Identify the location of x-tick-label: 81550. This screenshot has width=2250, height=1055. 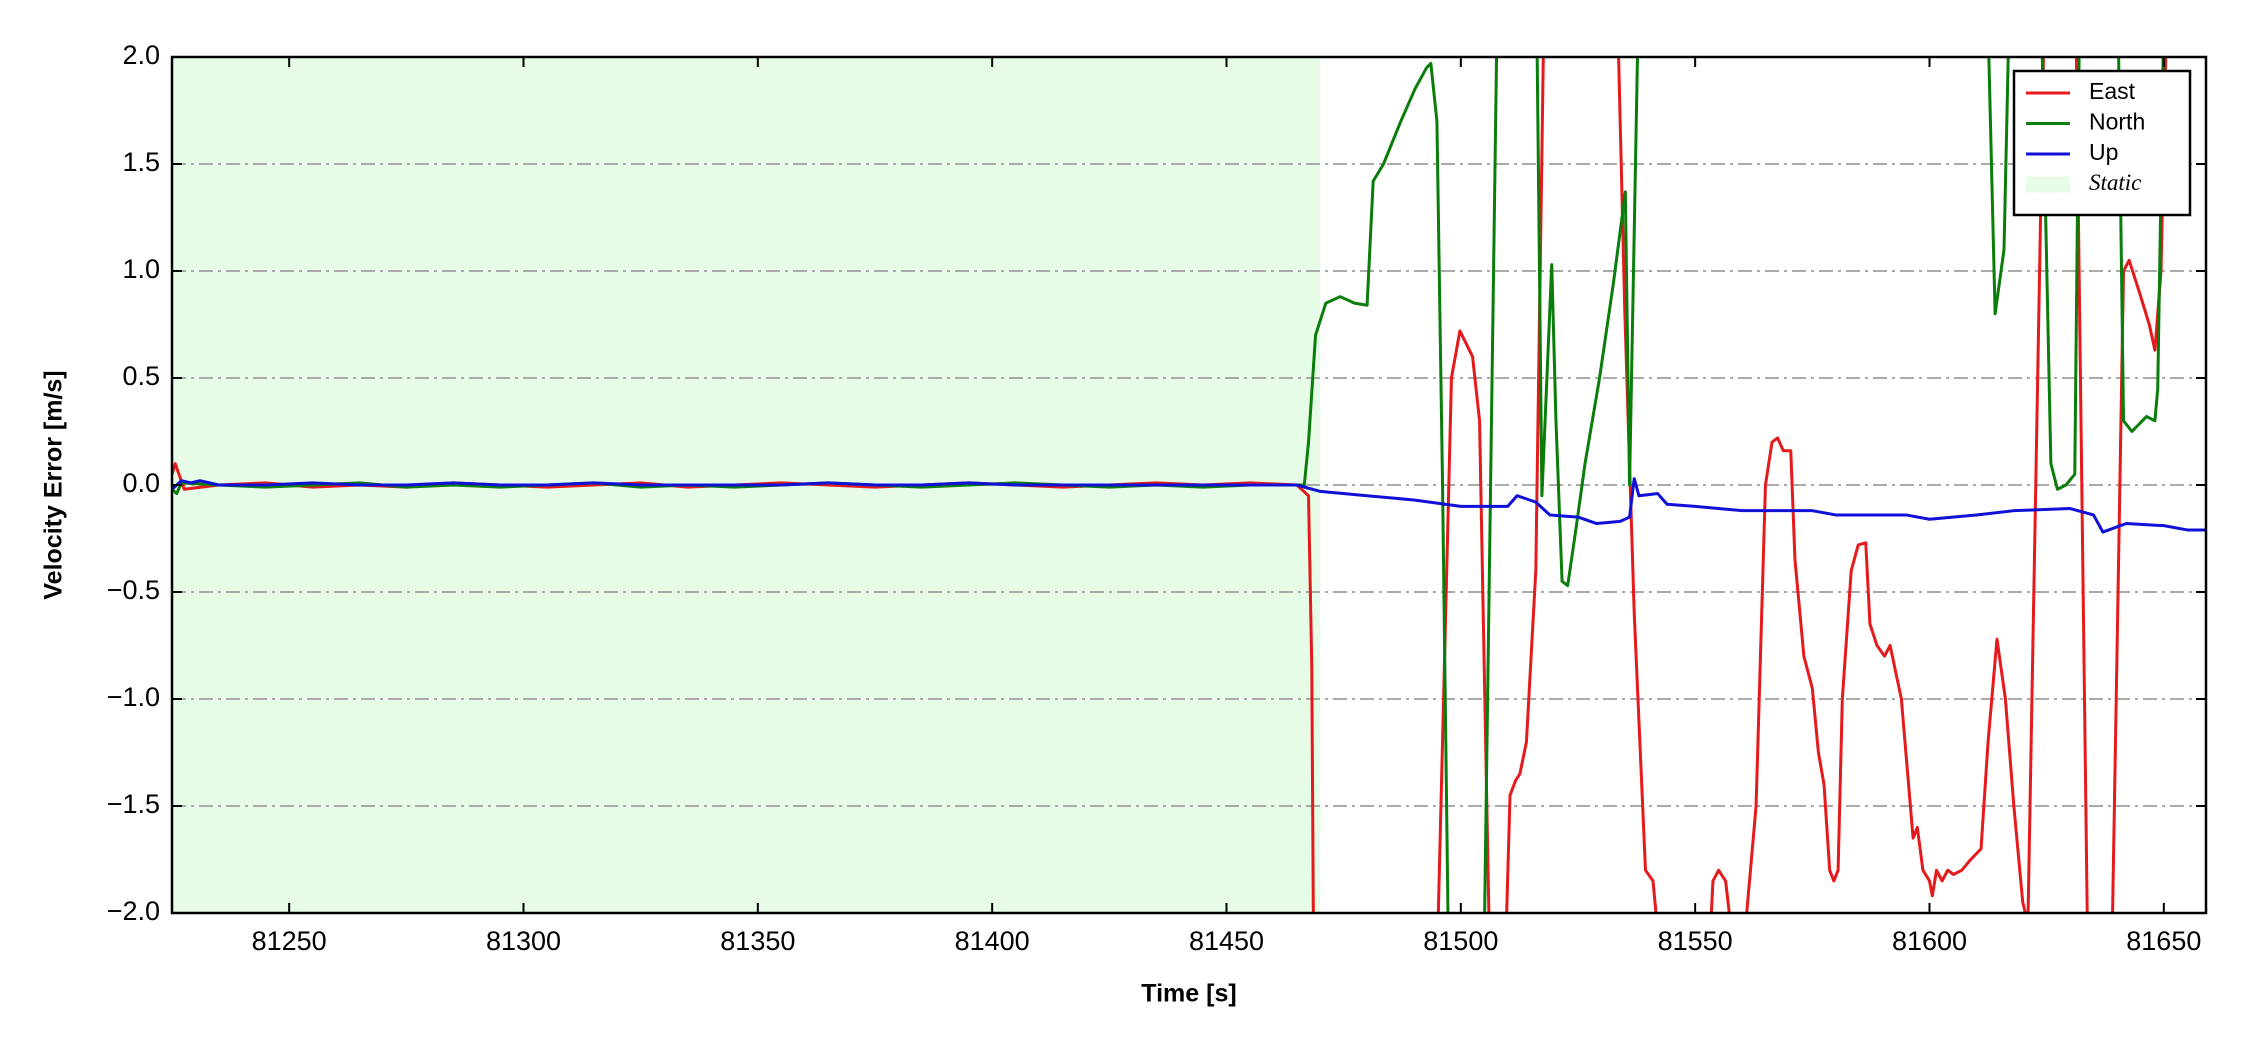
(1695, 941).